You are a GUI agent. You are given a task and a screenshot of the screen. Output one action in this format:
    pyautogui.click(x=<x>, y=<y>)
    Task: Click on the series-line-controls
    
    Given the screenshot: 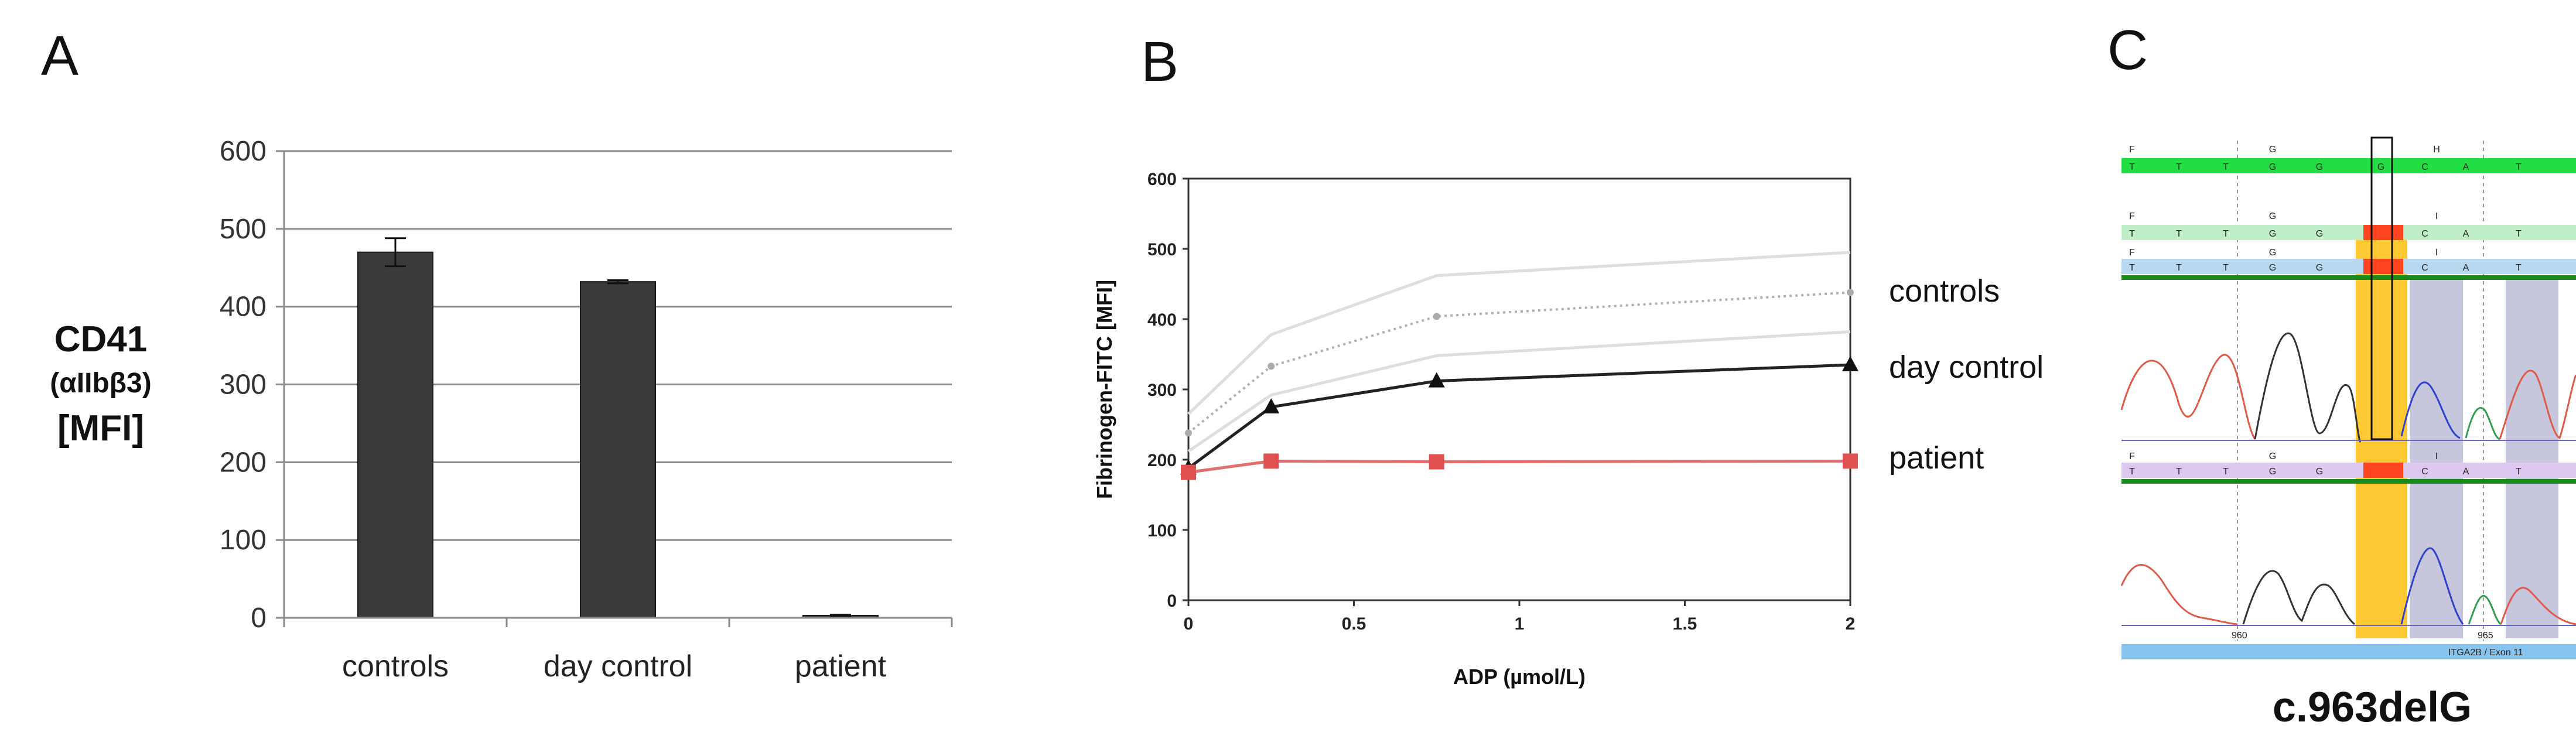 What is the action you would take?
    pyautogui.click(x=1519, y=362)
    